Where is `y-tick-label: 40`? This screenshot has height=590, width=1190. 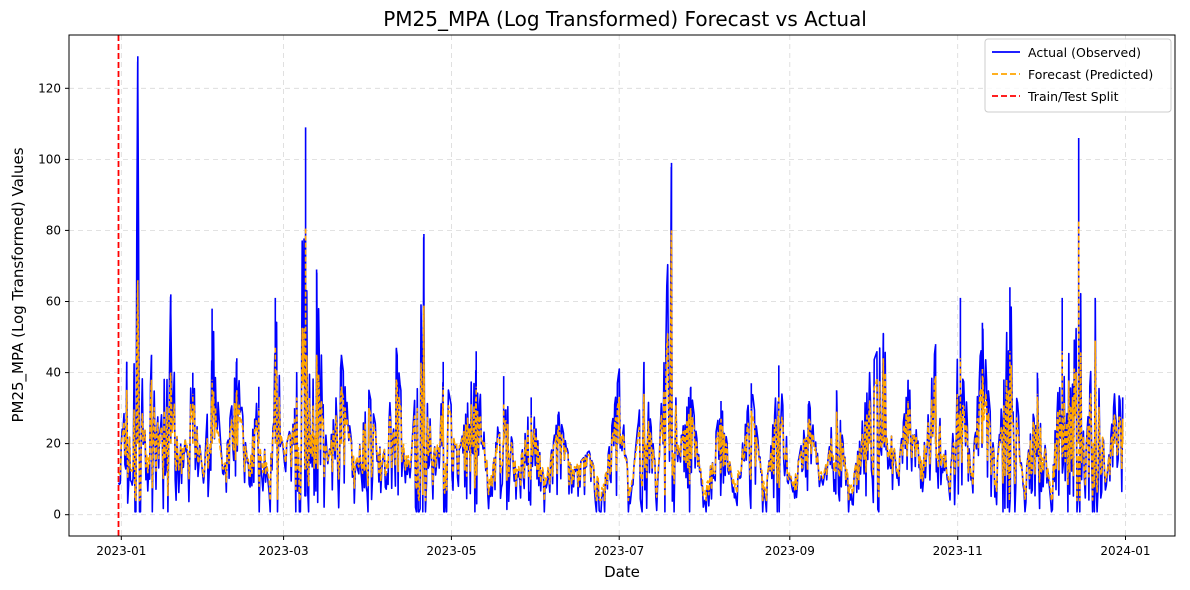 y-tick-label: 40 is located at coordinates (53, 373).